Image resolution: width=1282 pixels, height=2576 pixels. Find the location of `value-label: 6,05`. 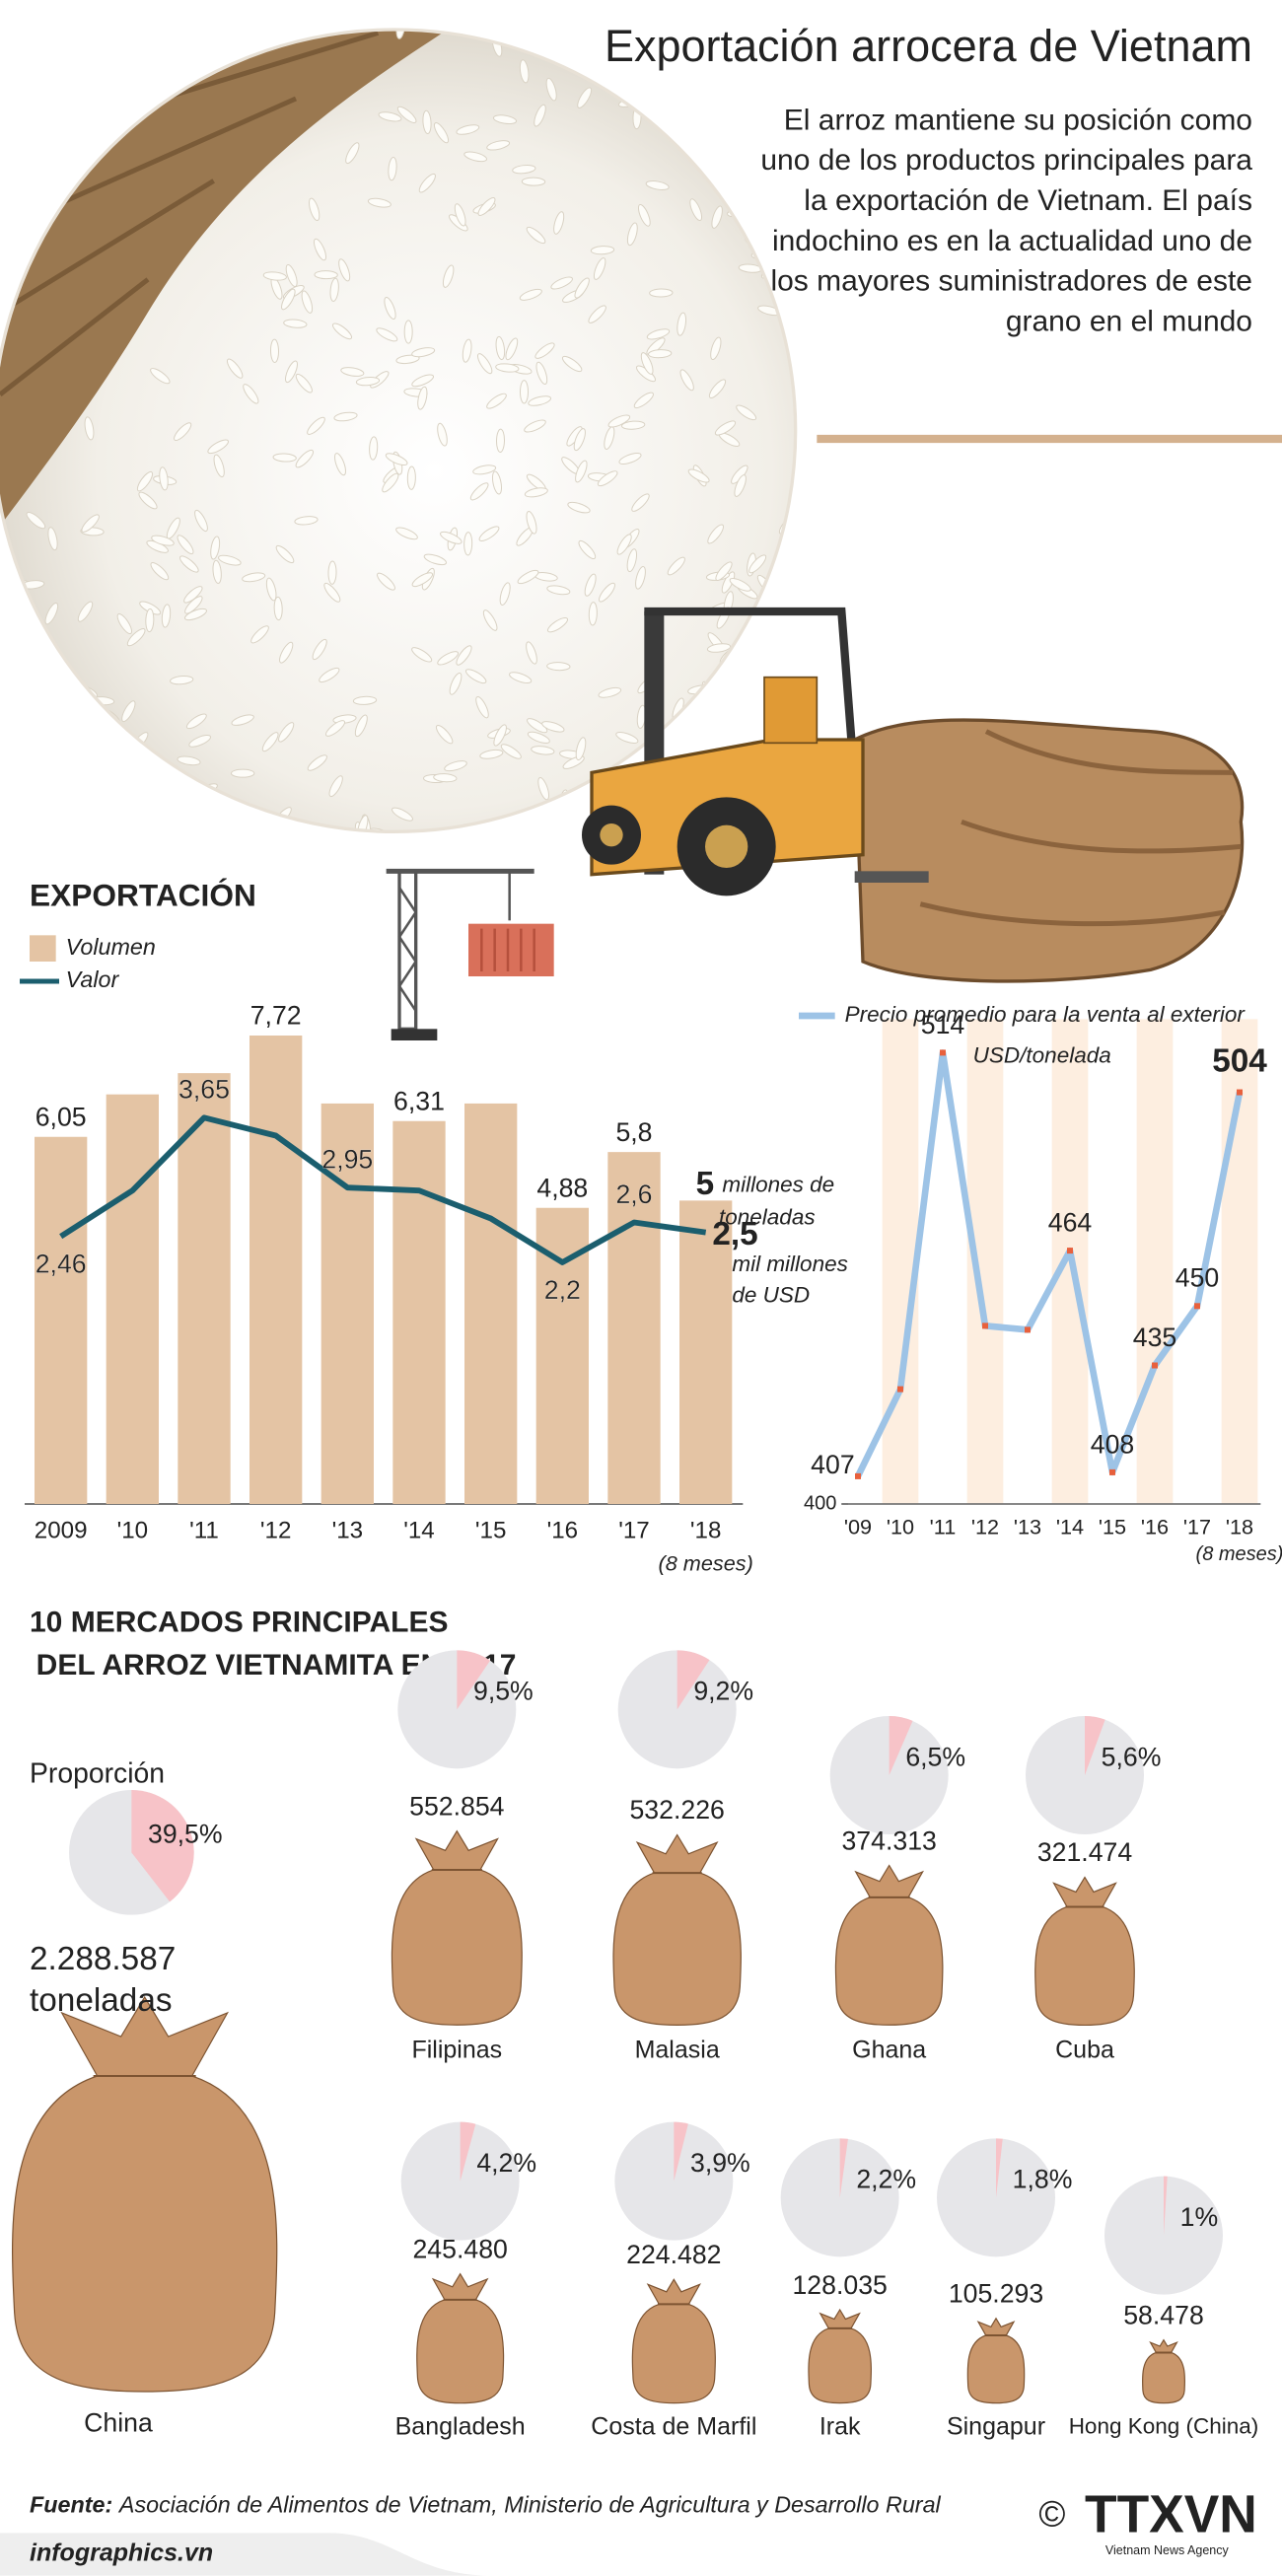

value-label: 6,05 is located at coordinates (61, 1116).